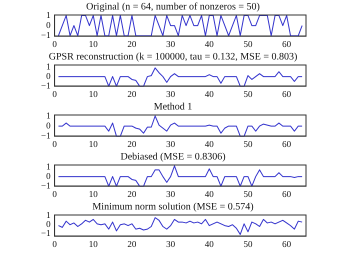 The height and width of the screenshot is (275, 358). What do you see at coordinates (173, 207) in the screenshot?
I see `chart-title: Minimum norm solution (MSE = 0.574)` at bounding box center [173, 207].